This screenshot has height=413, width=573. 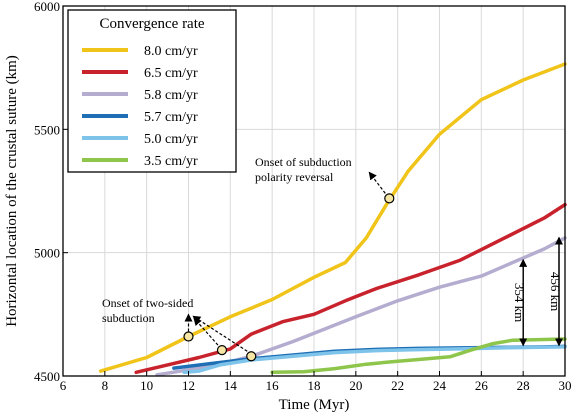 I want to click on x-tick-label: 12, so click(x=188, y=385).